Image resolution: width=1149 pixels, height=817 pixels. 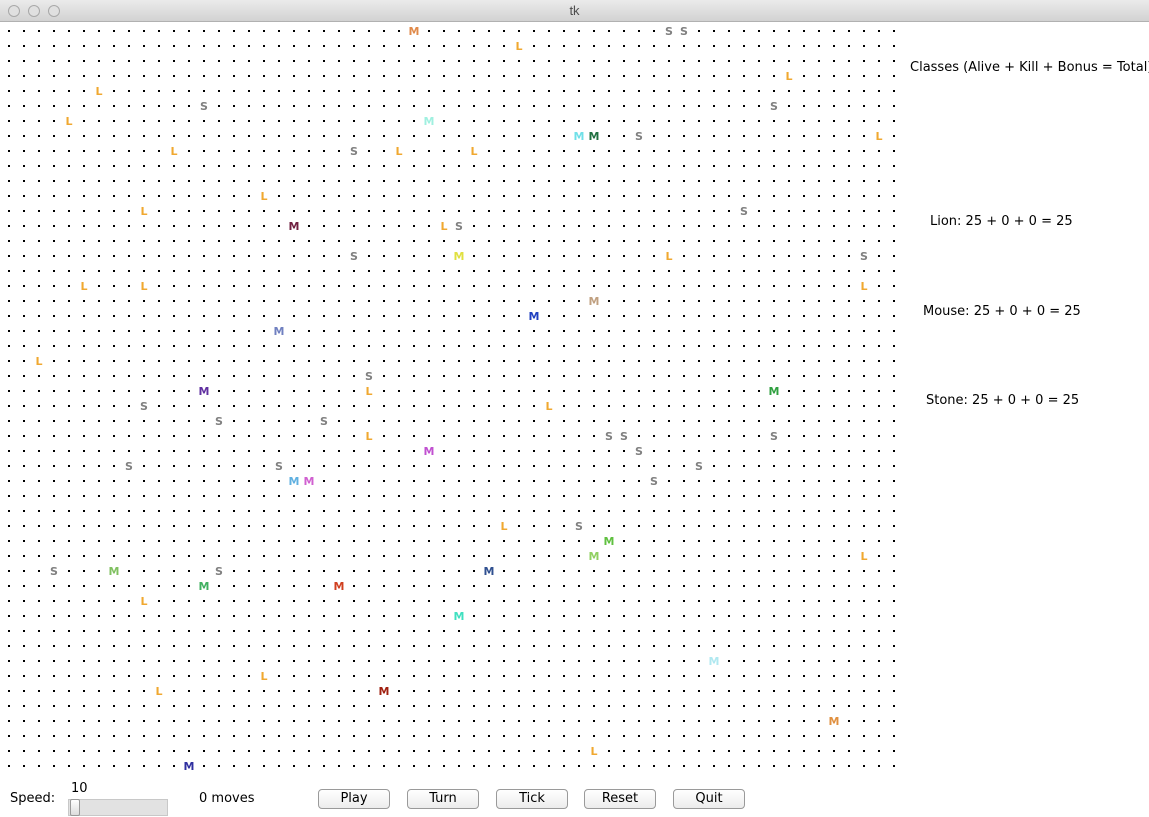 What do you see at coordinates (620, 799) in the screenshot?
I see `reset-button: Reset` at bounding box center [620, 799].